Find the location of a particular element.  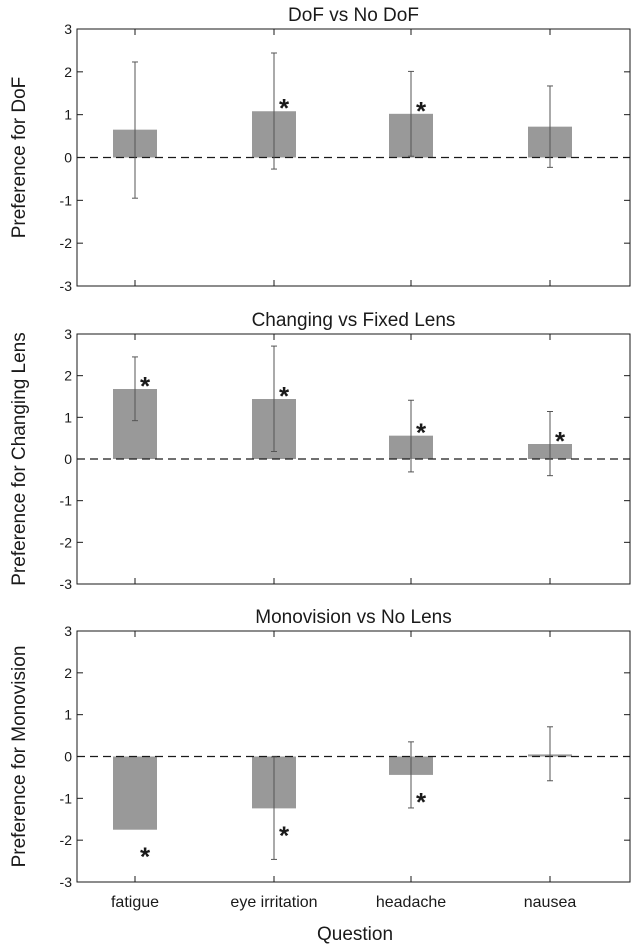

chart-title: DoF vs No DoF is located at coordinates (353, 15).